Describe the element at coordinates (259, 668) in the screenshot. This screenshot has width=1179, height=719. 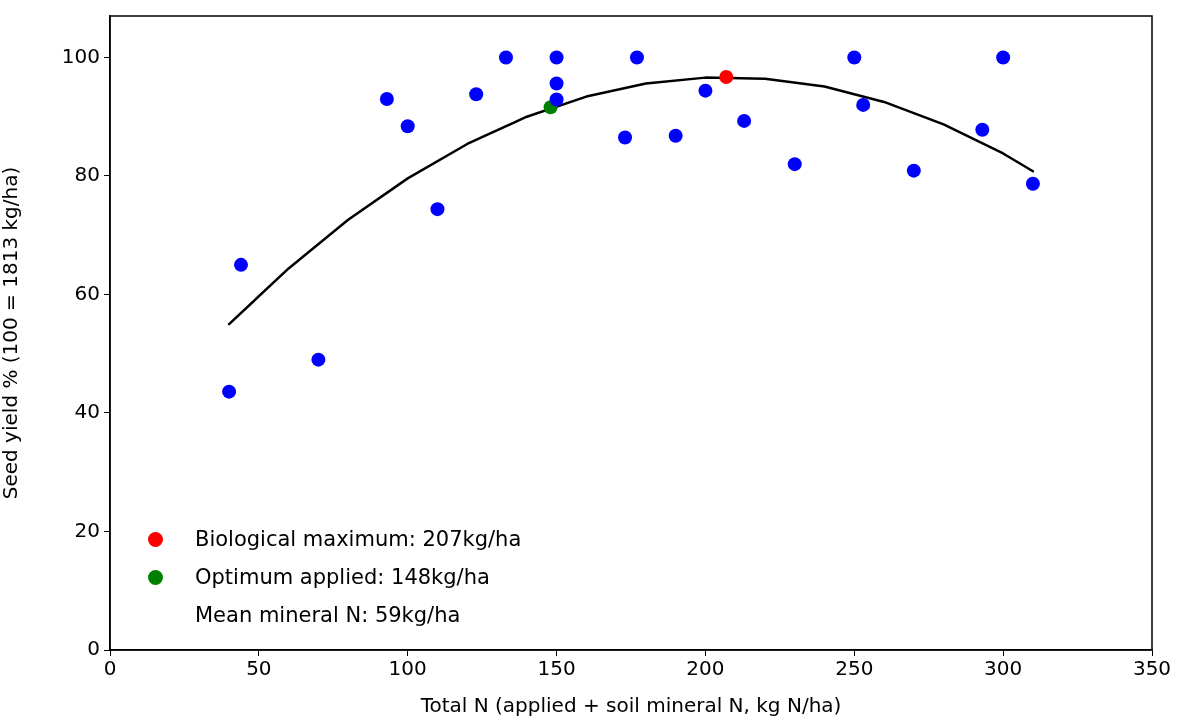
I see `x-tick-label: 50` at that location.